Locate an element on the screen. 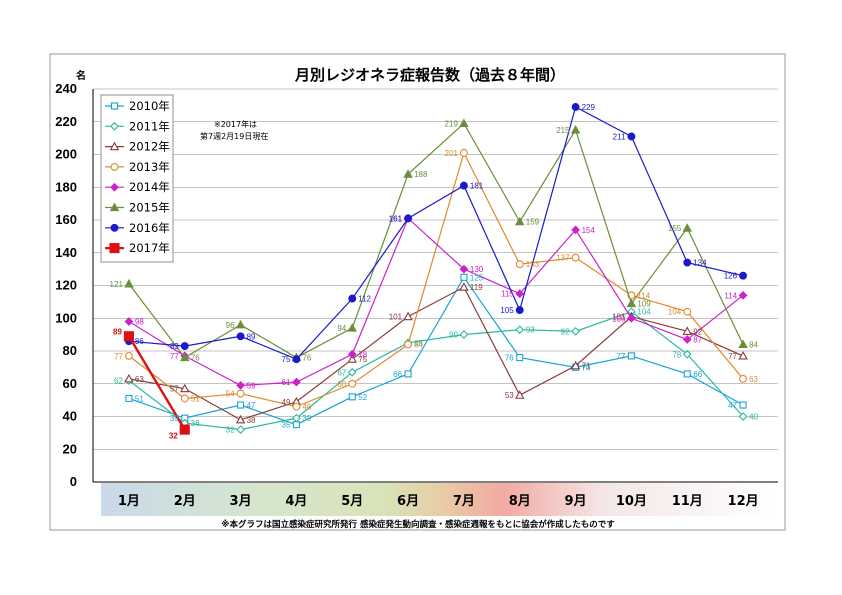  data-label: 161 is located at coordinates (396, 218).